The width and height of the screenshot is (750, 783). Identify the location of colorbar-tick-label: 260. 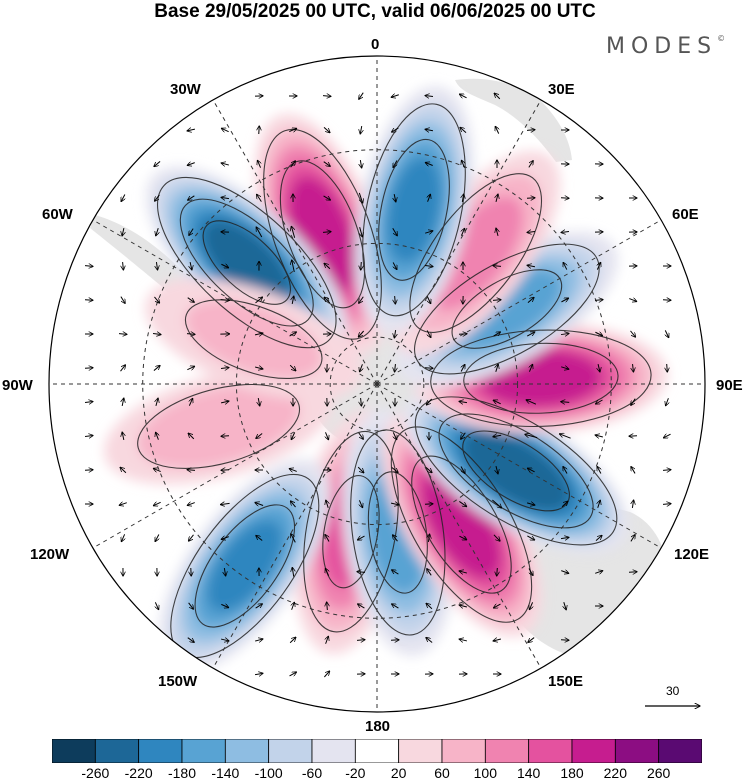
(658, 773).